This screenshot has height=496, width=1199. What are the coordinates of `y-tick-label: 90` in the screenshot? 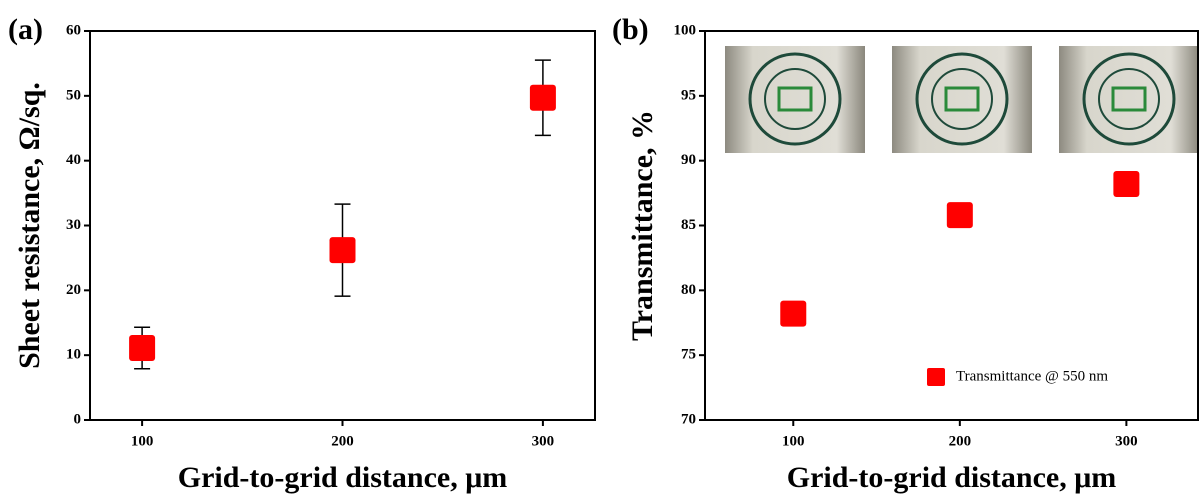 It's located at (688, 160).